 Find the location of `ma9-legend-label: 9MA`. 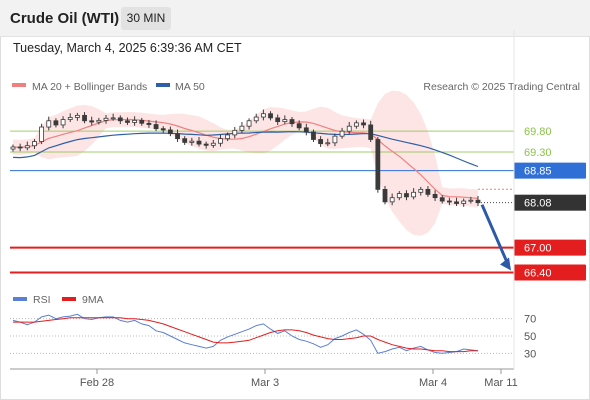

ma9-legend-label: 9MA is located at coordinates (93, 300).